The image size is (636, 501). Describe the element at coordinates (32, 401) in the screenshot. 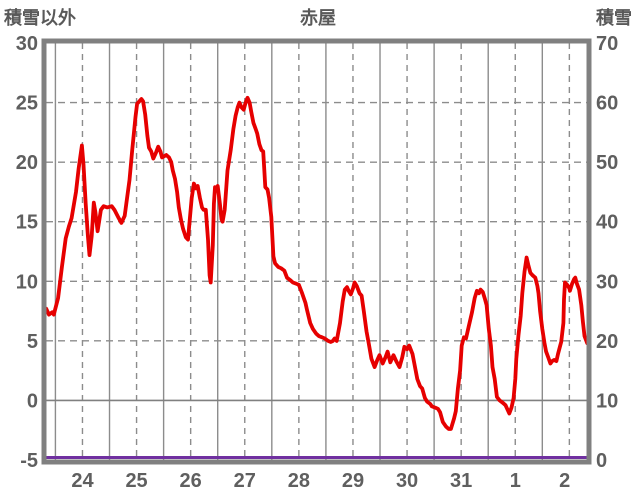

I see `left-tick-label: 0` at that location.